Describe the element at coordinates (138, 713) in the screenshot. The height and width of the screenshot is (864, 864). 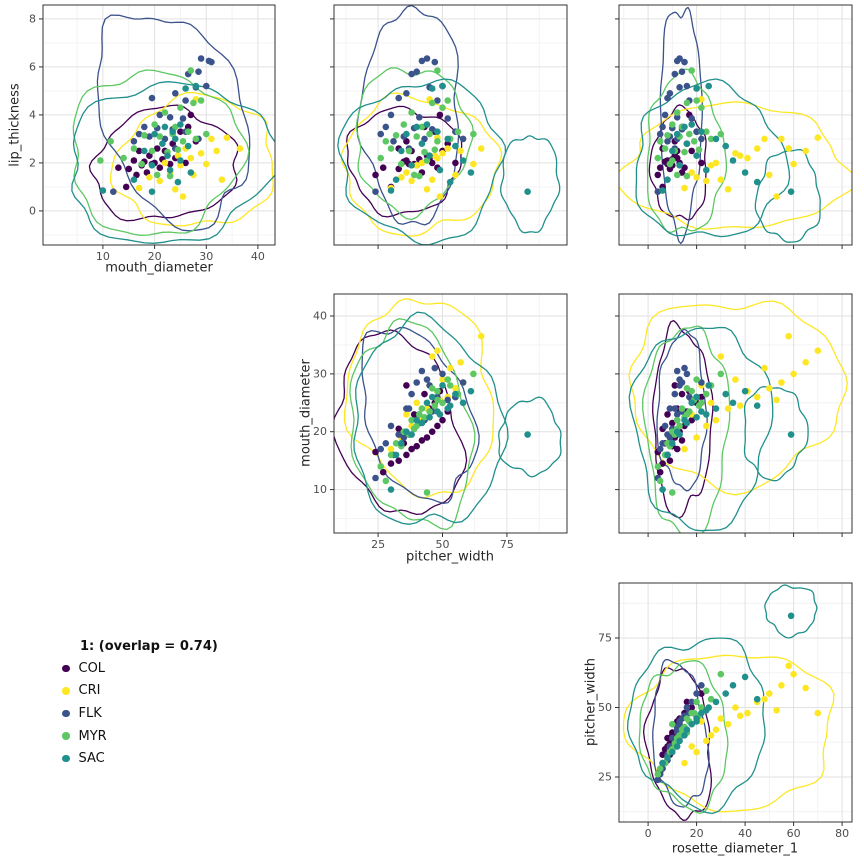
I see `legend-item-flk: FLK` at that location.